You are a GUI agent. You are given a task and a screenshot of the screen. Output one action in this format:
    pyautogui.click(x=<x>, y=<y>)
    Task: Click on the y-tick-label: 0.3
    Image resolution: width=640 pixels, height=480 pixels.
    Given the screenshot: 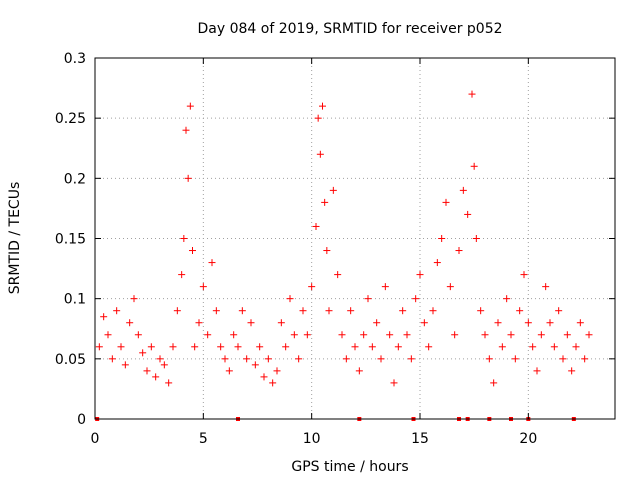 What is the action you would take?
    pyautogui.click(x=75, y=59)
    